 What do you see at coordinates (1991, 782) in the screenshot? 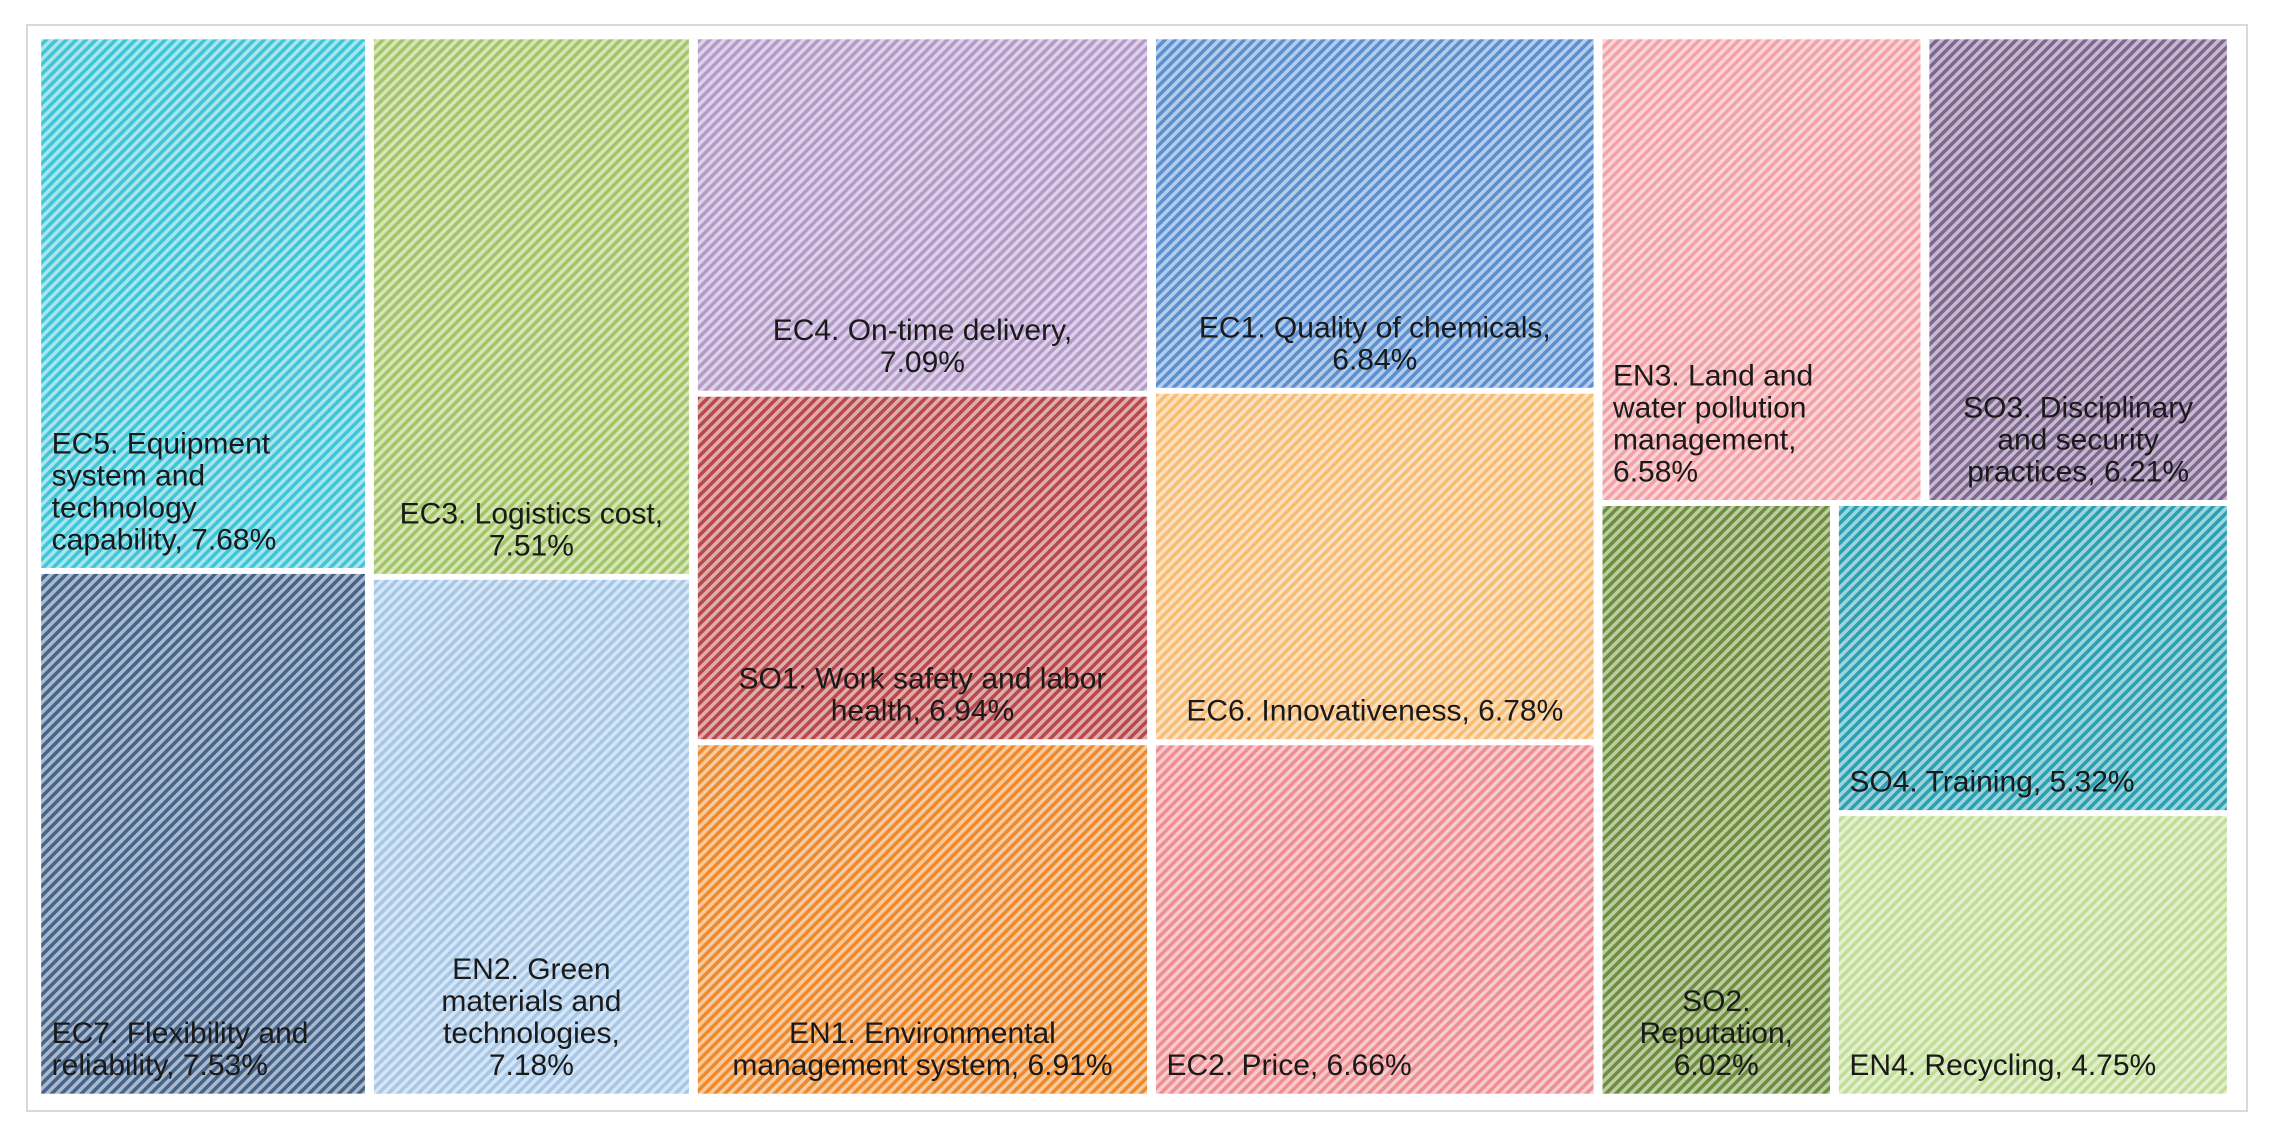
I see `tile-label-so4-line-1: SO4. Training, 5.32%` at bounding box center [1991, 782].